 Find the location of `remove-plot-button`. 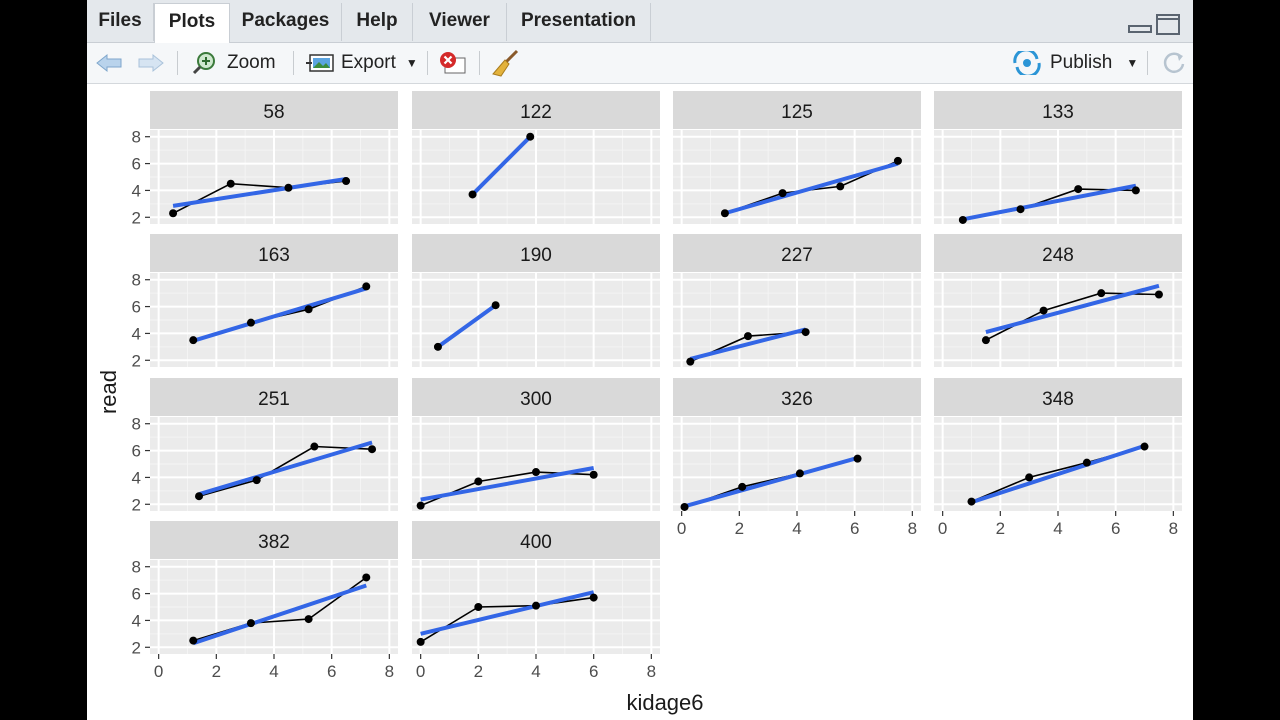

remove-plot-button is located at coordinates (453, 63).